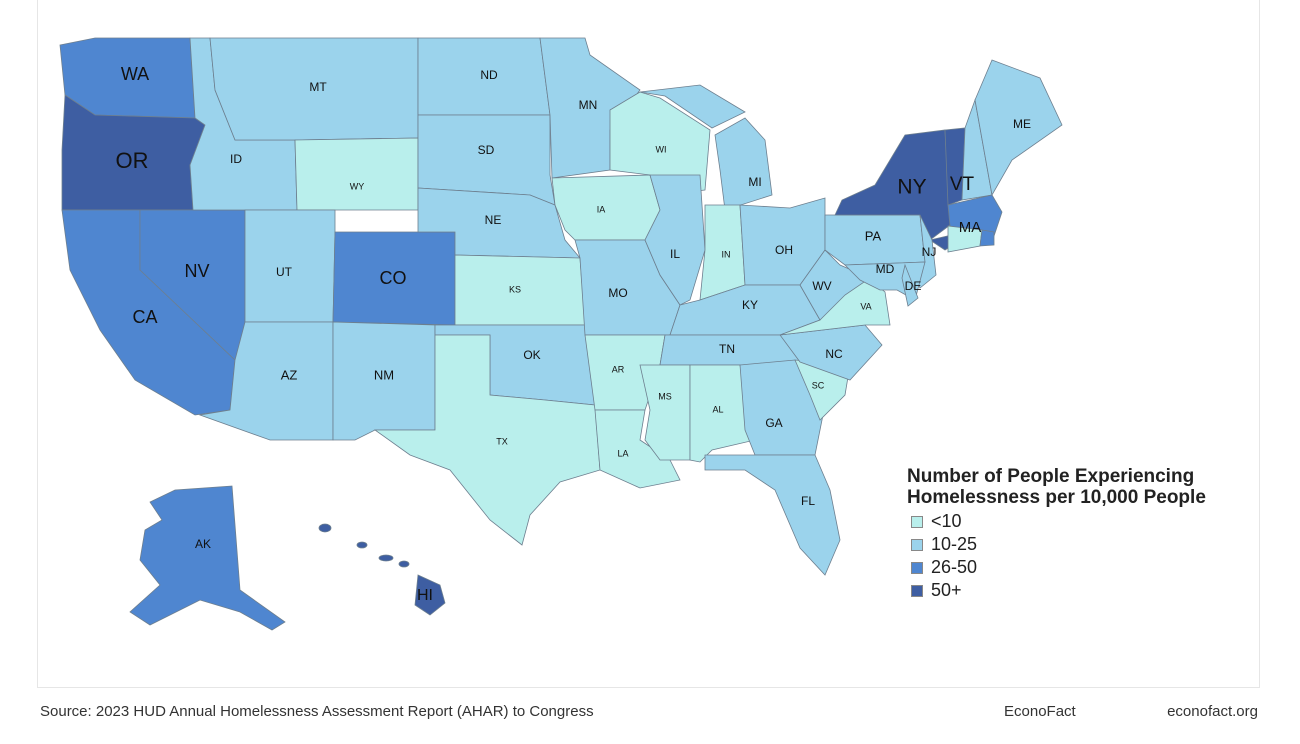 Image resolution: width=1300 pixels, height=744 pixels. Describe the element at coordinates (913, 286) in the screenshot. I see `state-label-de: DE` at that location.